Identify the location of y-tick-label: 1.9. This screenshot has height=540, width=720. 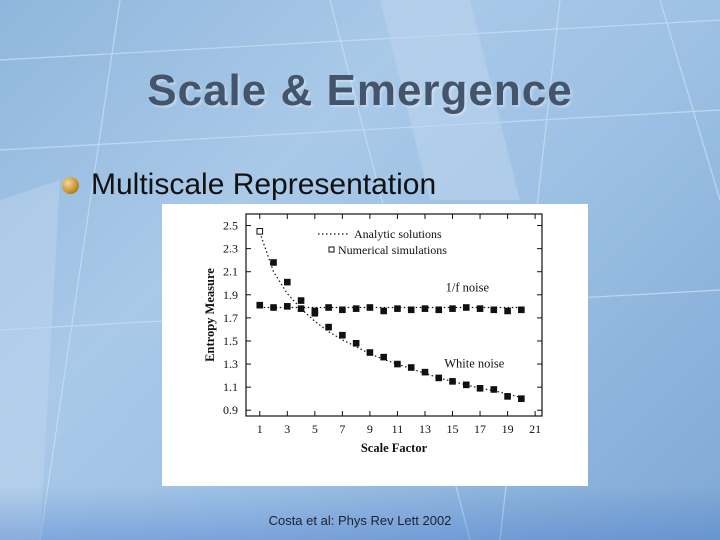
(230, 295).